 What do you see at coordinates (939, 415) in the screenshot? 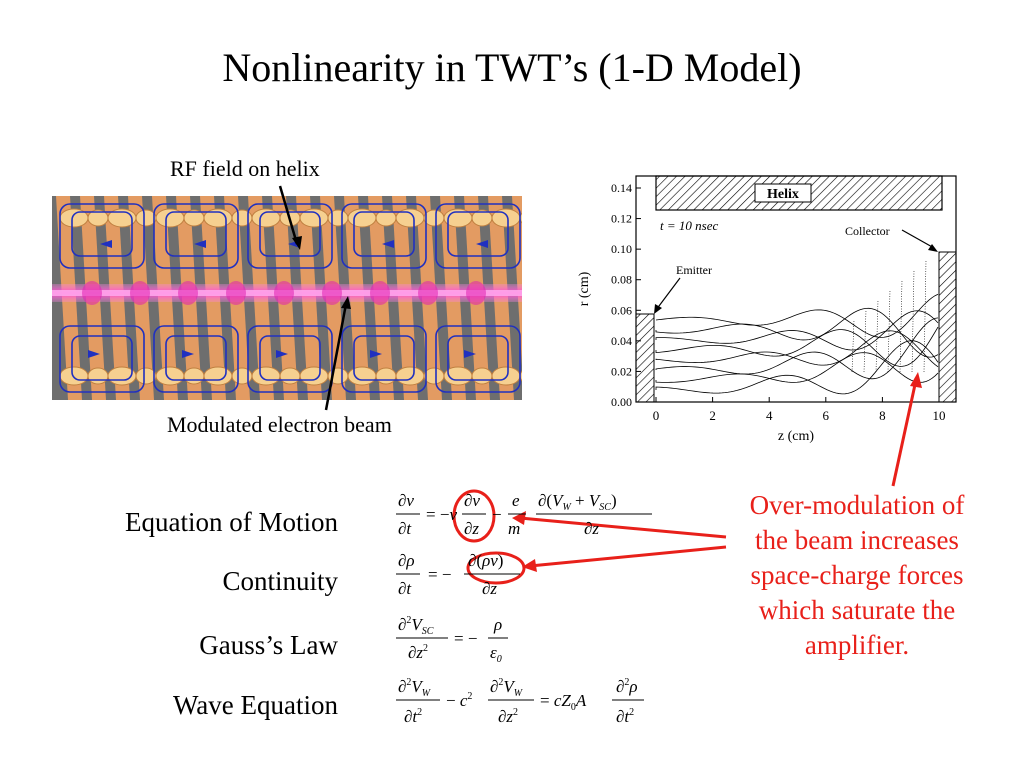
I see `x-tick-label: 10` at bounding box center [939, 415].